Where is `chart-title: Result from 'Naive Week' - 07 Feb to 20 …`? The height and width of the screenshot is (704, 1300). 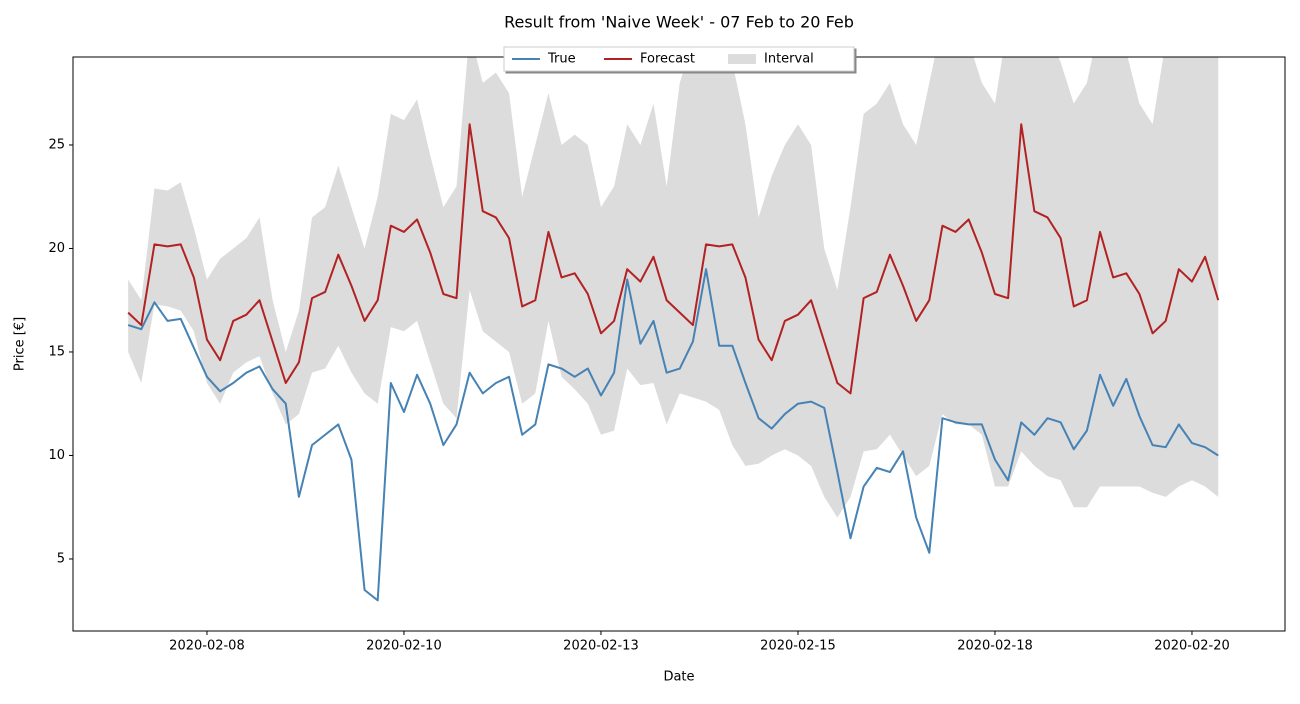 chart-title: Result from 'Naive Week' - 07 Feb to 20 … is located at coordinates (679, 22).